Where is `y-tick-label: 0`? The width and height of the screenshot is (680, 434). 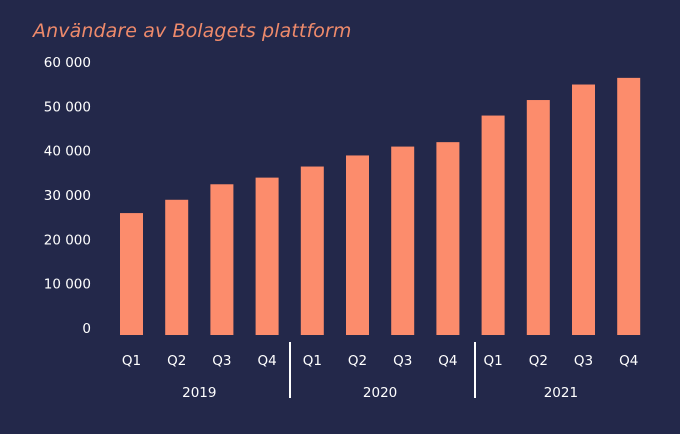 y-tick-label: 0 is located at coordinates (86, 329).